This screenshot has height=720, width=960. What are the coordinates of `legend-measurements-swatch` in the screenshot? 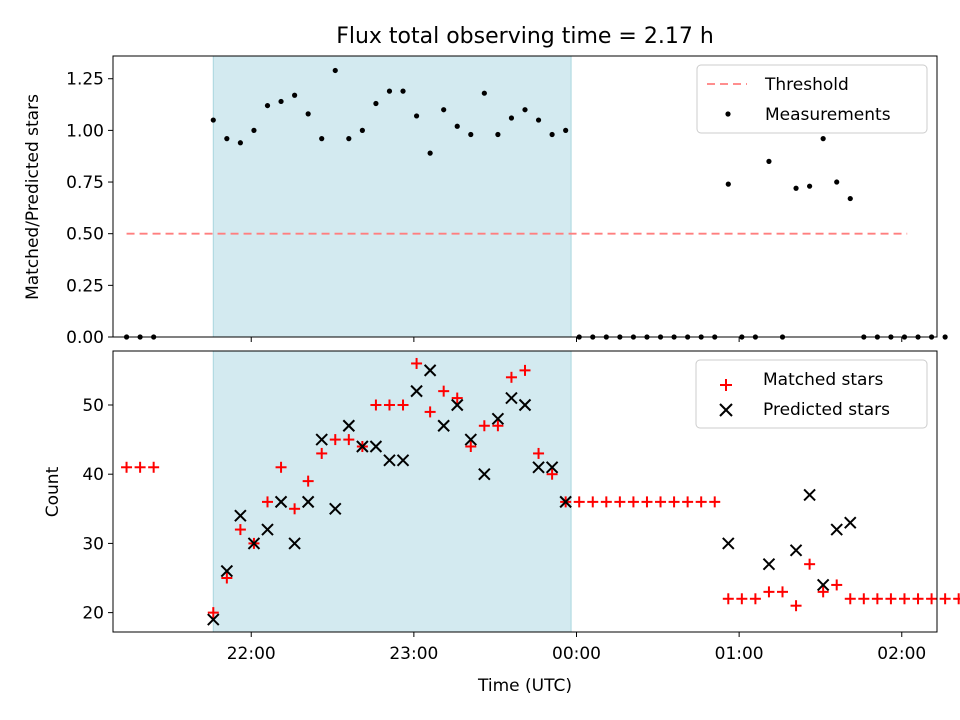 It's located at (728, 114).